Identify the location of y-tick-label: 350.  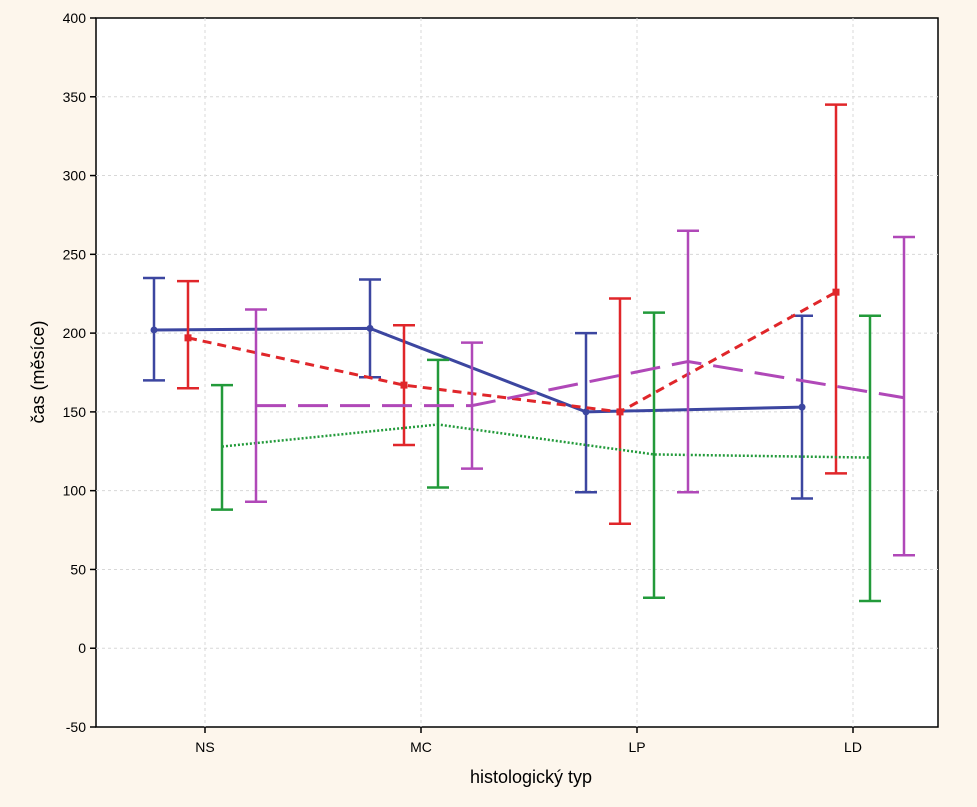
(75, 97).